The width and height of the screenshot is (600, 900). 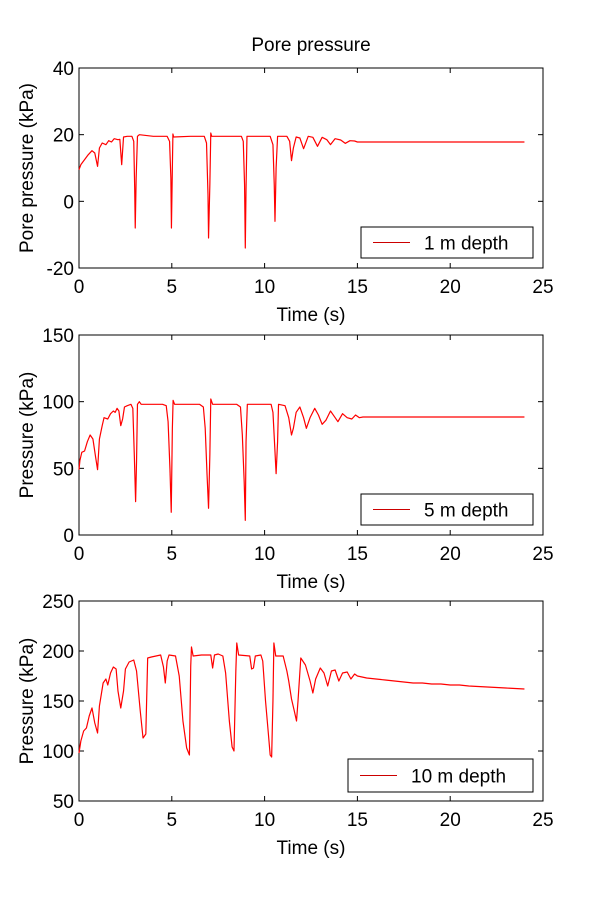 What do you see at coordinates (301, 700) in the screenshot?
I see `series-line-10-m-depth` at bounding box center [301, 700].